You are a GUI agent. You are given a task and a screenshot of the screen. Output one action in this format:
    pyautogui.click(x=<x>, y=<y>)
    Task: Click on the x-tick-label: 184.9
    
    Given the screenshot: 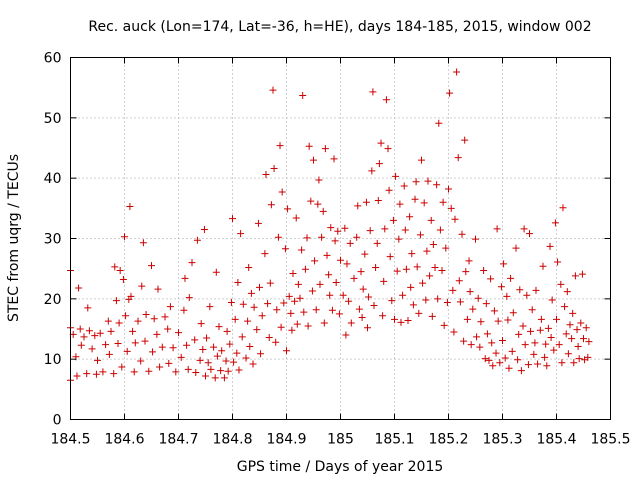 What is the action you would take?
    pyautogui.click(x=286, y=440)
    